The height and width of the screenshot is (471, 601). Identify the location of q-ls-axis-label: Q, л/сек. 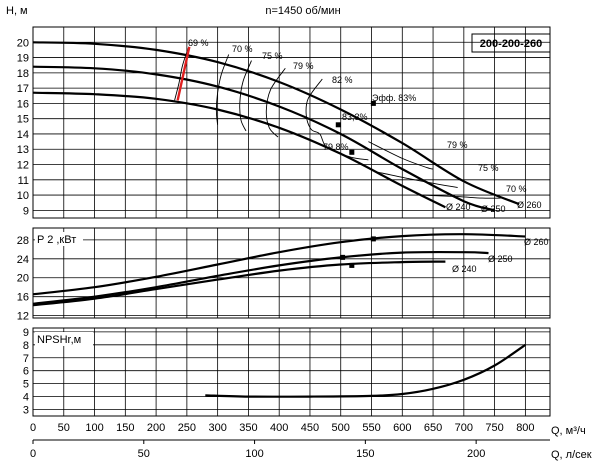
(571, 455).